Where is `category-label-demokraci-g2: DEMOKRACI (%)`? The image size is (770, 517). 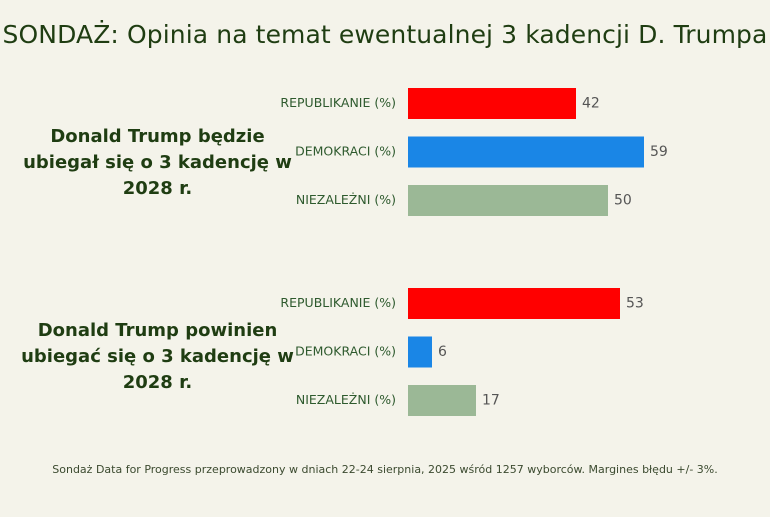 category-label-demokraci-g2: DEMOKRACI (%) is located at coordinates (345, 351).